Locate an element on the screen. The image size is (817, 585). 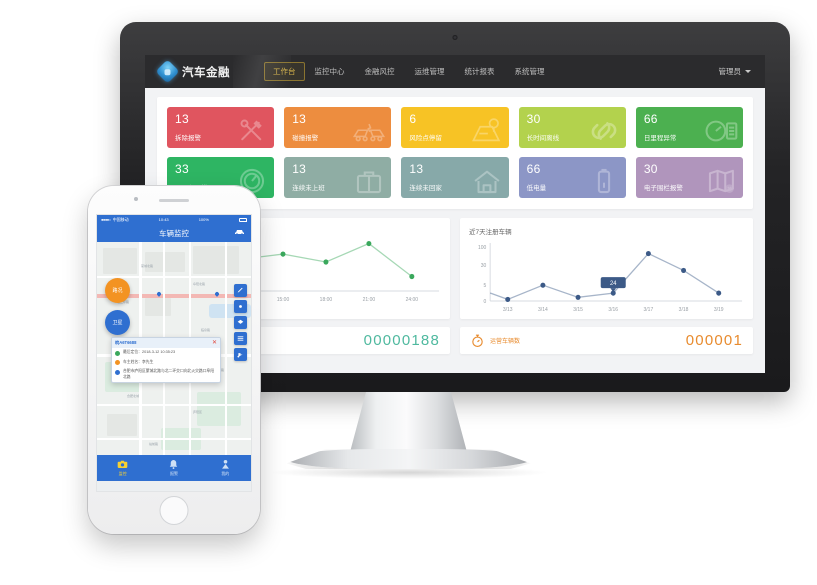
stat-label: 低电量 is located at coordinates (536, 188).